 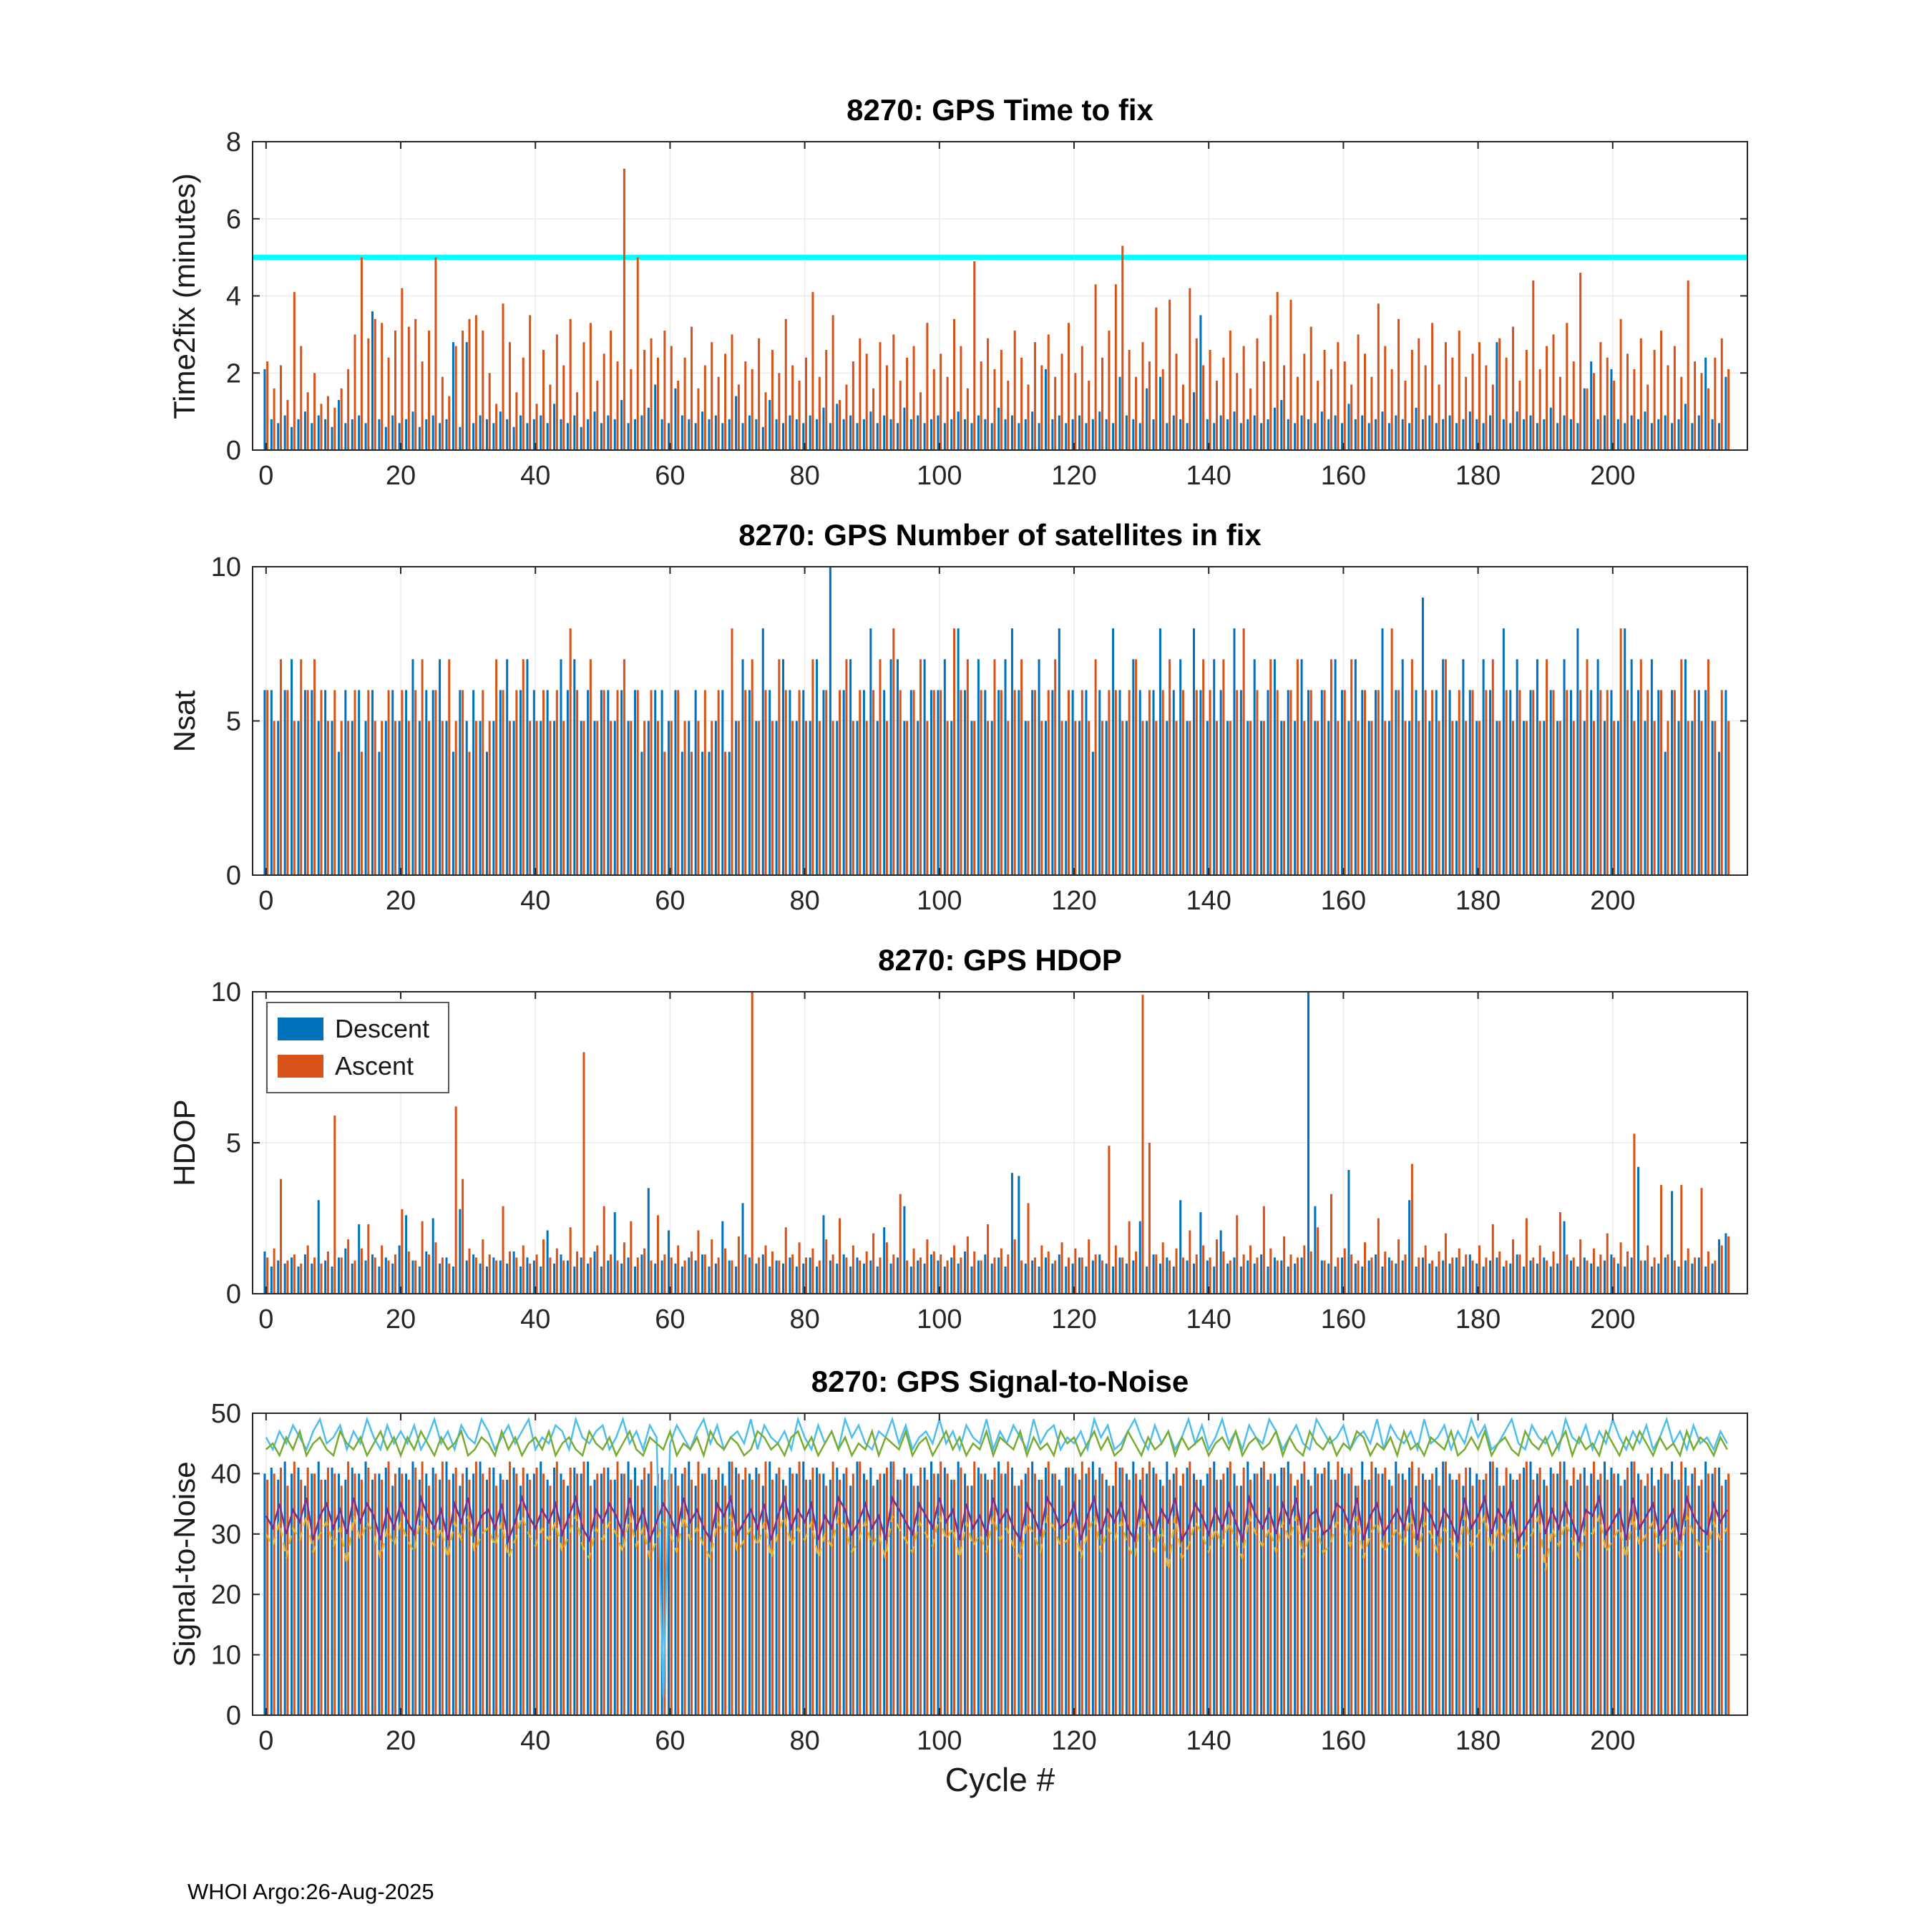 I want to click on legend-label-descent: Descent, so click(x=382, y=1028).